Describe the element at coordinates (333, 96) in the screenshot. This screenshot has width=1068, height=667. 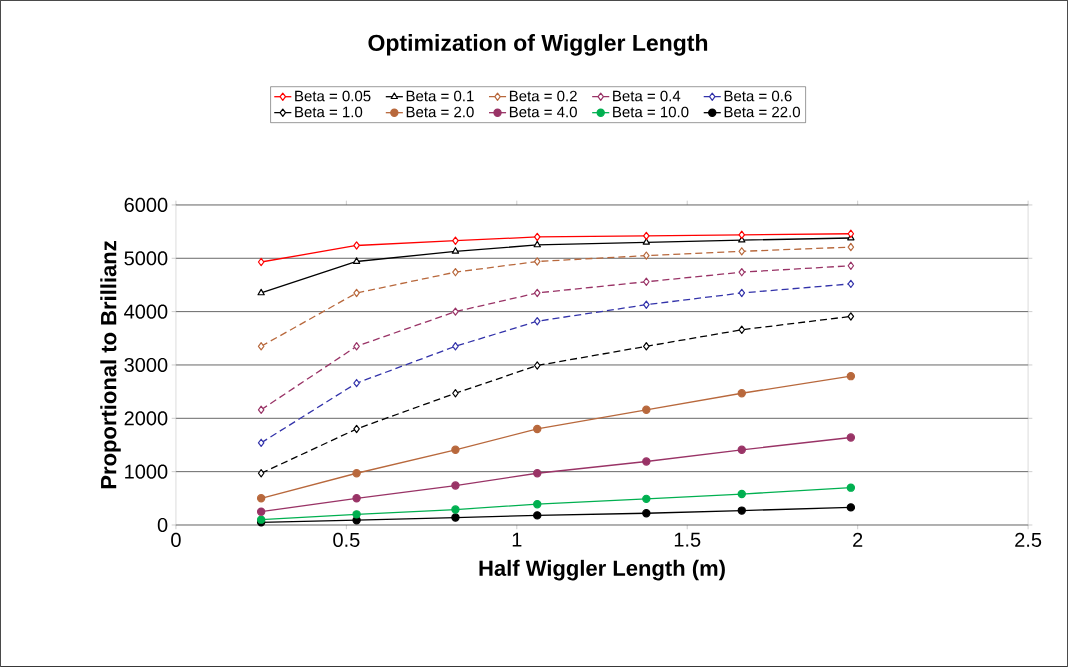
I see `legend-label: Beta = 0.05` at that location.